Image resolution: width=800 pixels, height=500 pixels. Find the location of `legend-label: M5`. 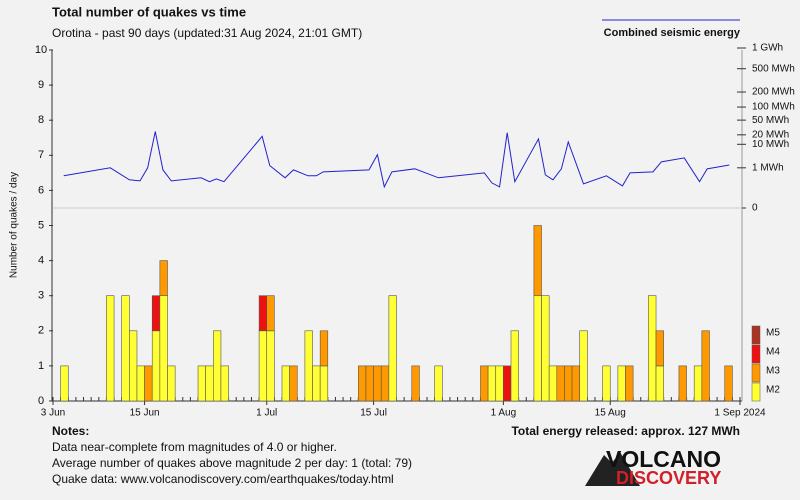

legend-label: M5 is located at coordinates (773, 333).